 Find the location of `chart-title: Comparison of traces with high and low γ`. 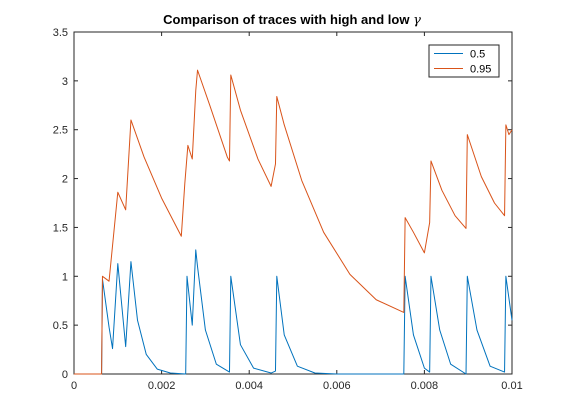

chart-title: Comparison of traces with high and low γ is located at coordinates (292, 20).